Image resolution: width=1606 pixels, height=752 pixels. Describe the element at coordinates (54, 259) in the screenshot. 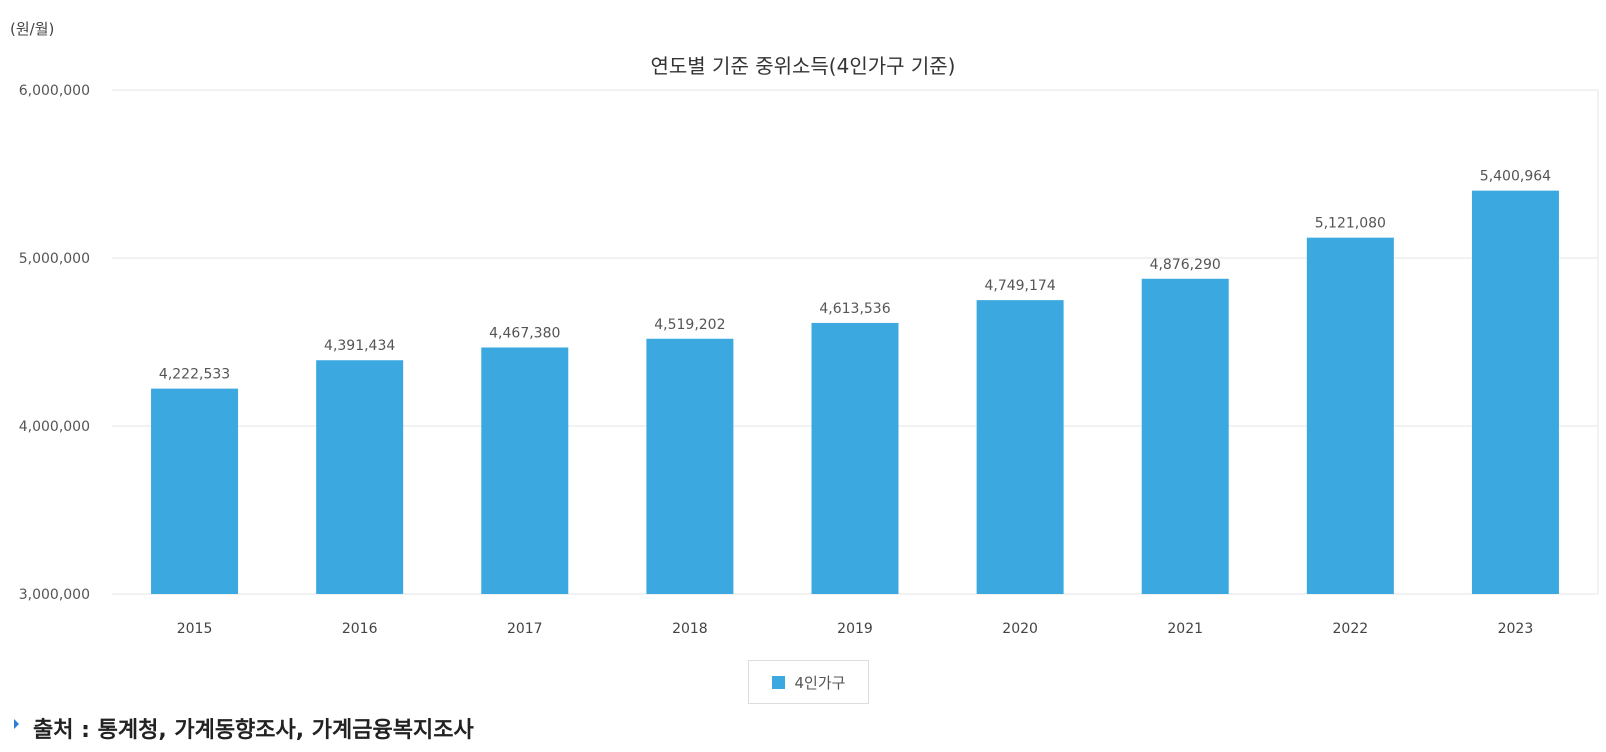

I see `y-tick-label: 5,000,000` at that location.